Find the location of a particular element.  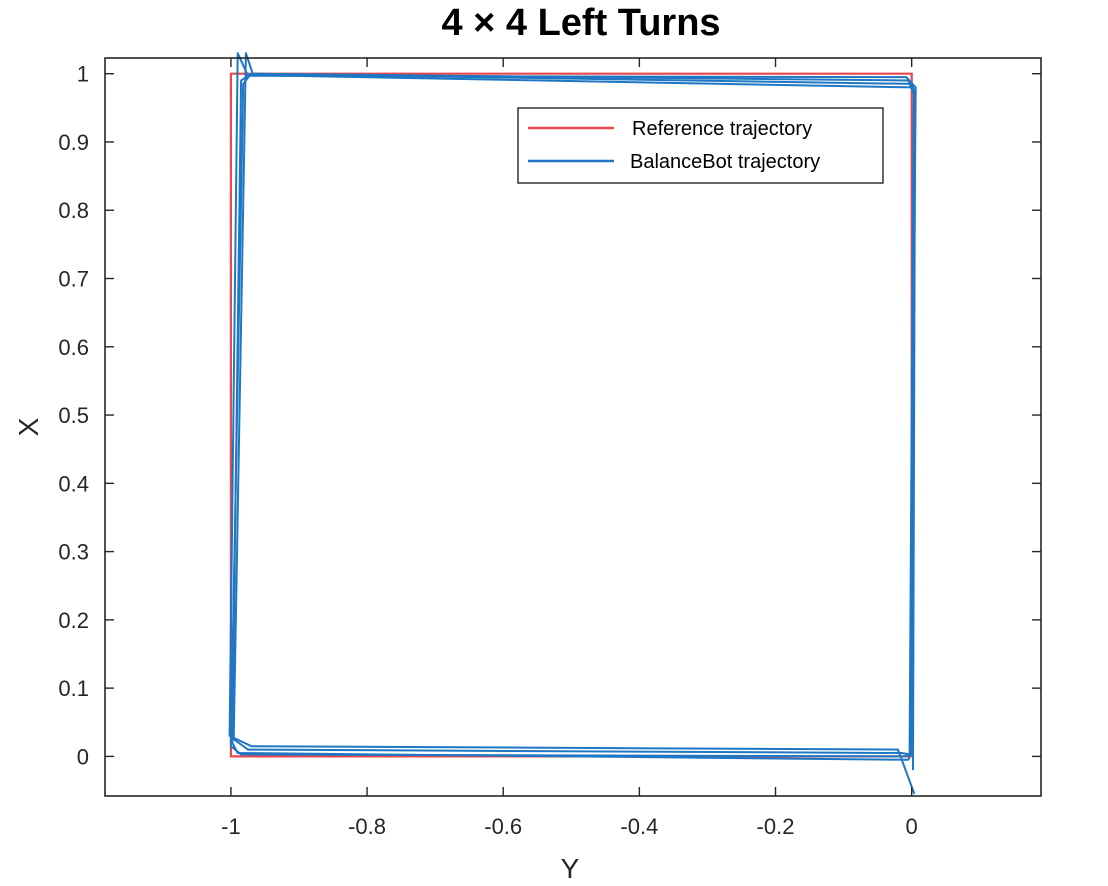

x-axis-label: Y is located at coordinates (570, 868).